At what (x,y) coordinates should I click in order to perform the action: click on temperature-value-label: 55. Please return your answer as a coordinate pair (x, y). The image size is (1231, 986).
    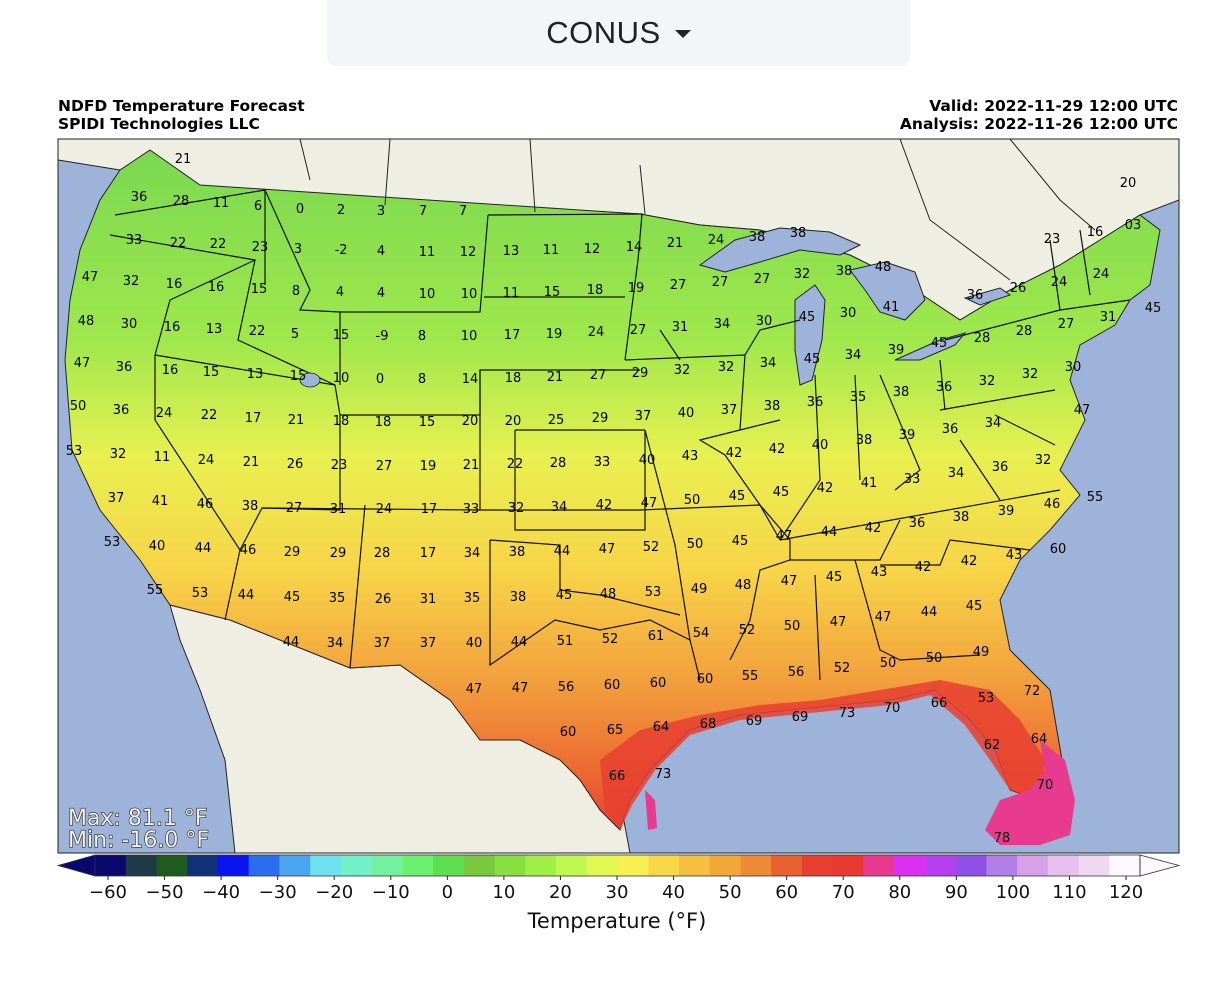
    Looking at the image, I should click on (750, 676).